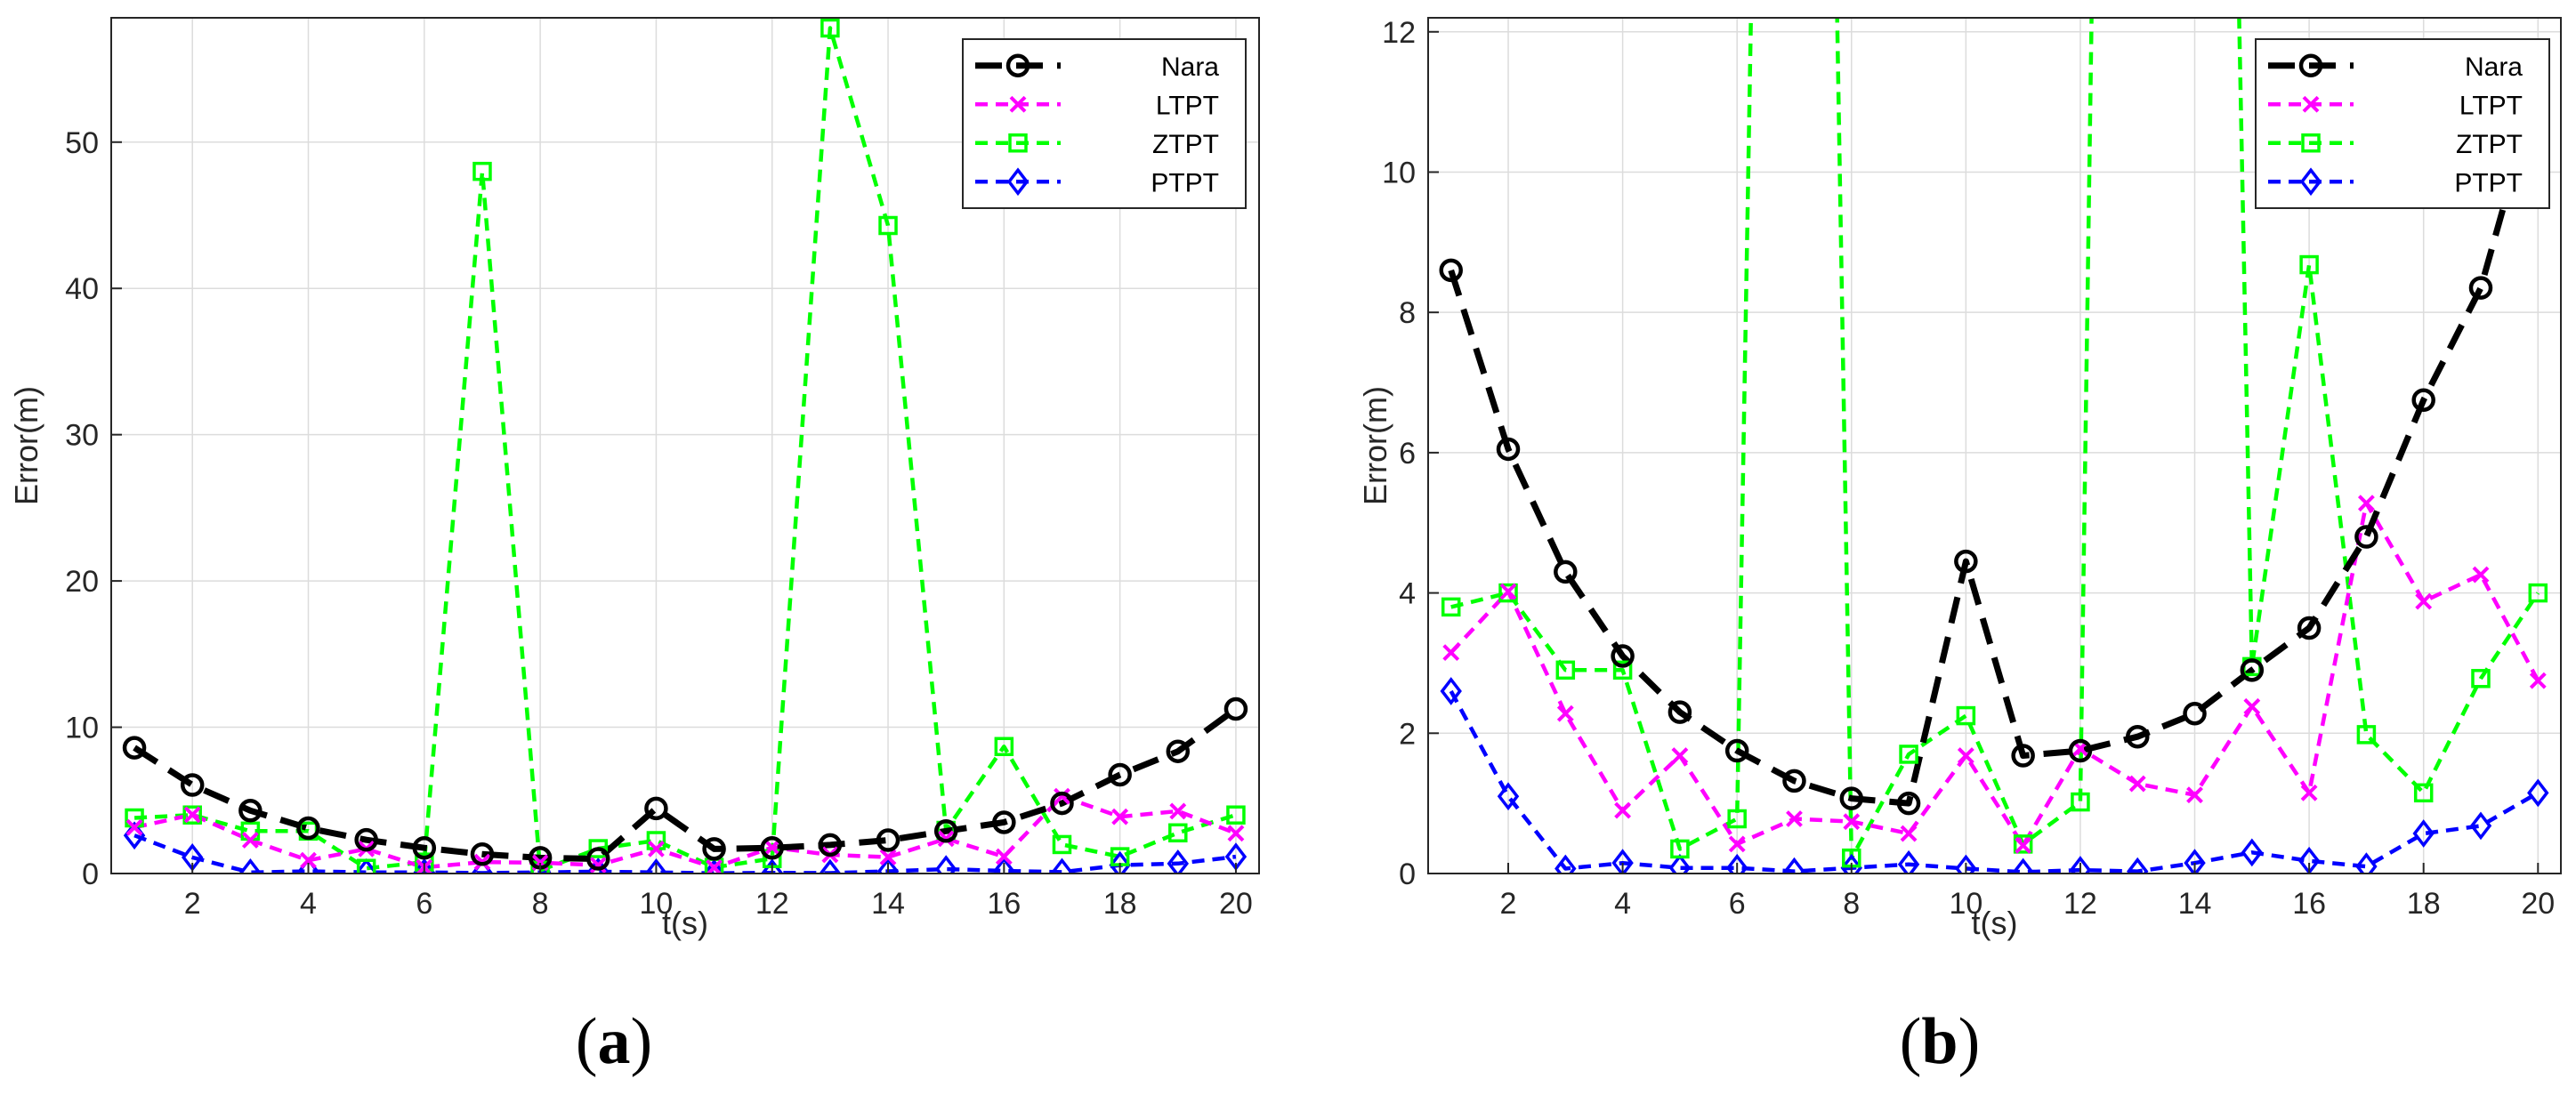 The image size is (2576, 1103). I want to click on x-ticks-a: 2 4 6 8 10 12 14 16 18 20, so click(718, 892).